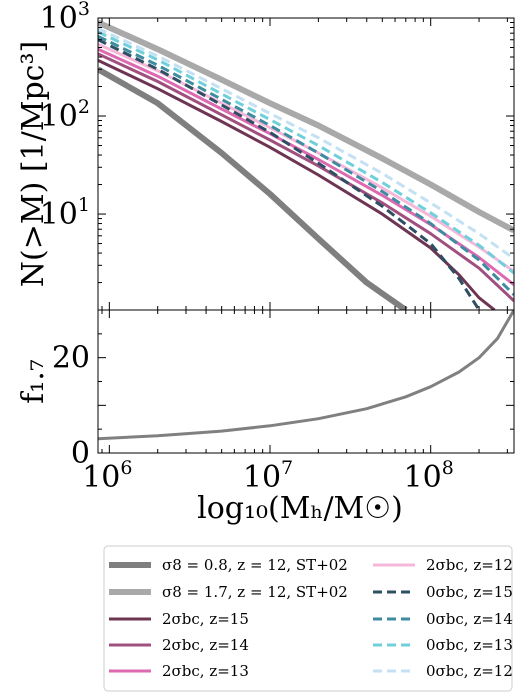  What do you see at coordinates (205, 619) in the screenshot?
I see `legend-label: 2σbc, z=15` at bounding box center [205, 619].